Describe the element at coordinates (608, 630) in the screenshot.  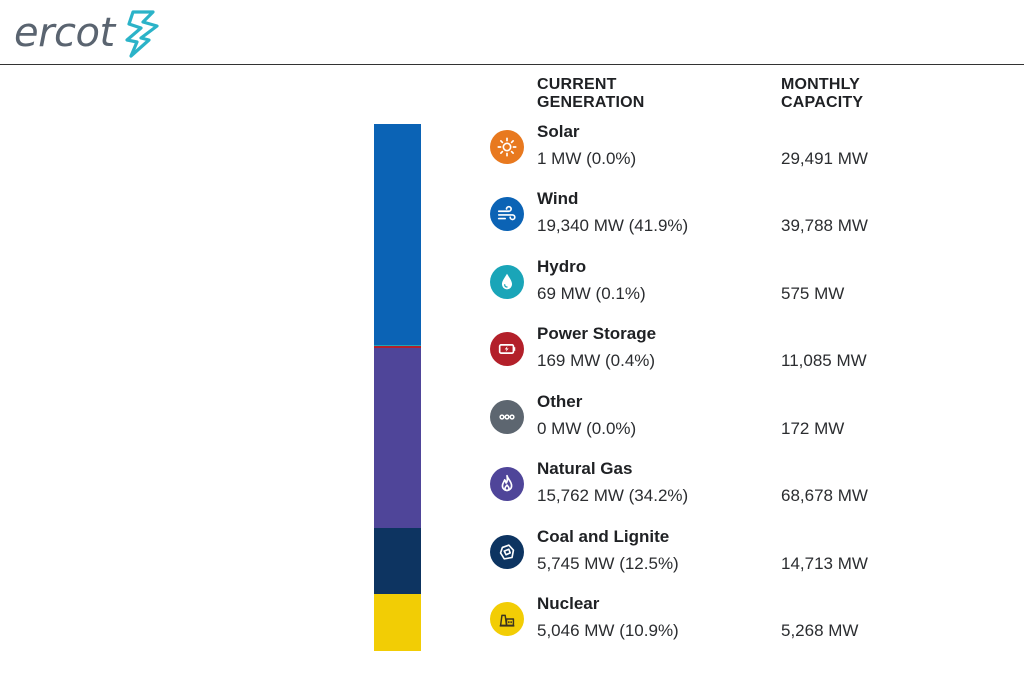
I see `source-generation: 5,046 MW (10.9%)` at that location.